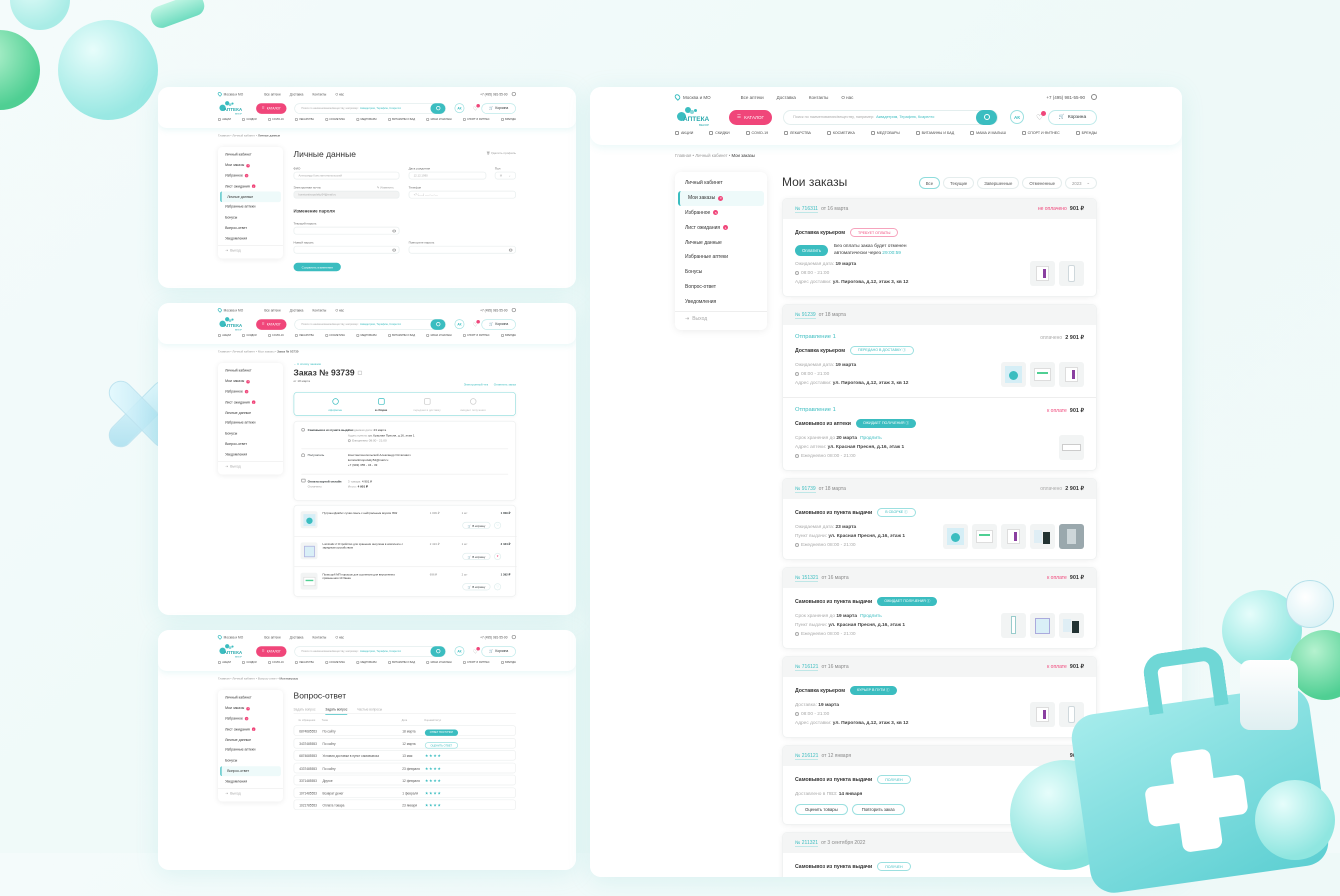 The width and height of the screenshot is (1340, 896). I want to click on new-password-input, so click(346, 249).